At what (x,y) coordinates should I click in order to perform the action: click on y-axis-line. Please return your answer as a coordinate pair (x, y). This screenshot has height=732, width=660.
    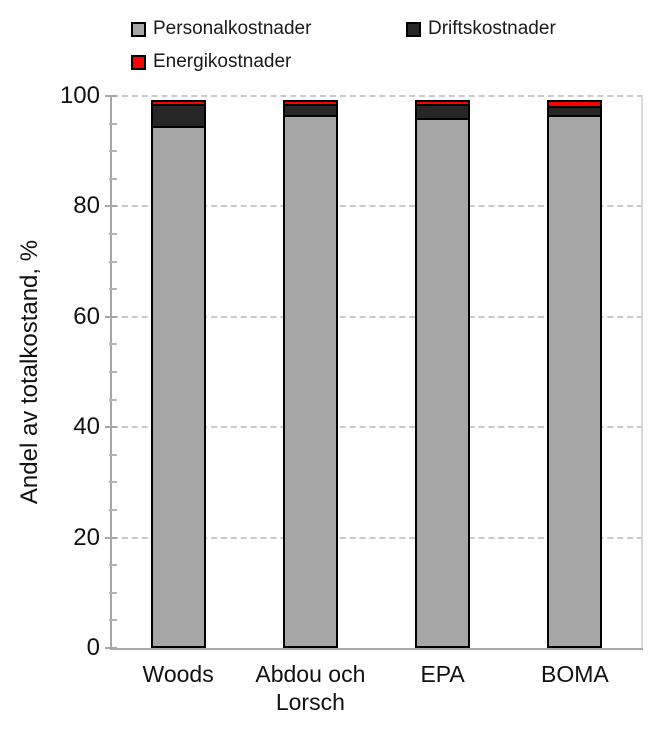
    Looking at the image, I should click on (111, 373).